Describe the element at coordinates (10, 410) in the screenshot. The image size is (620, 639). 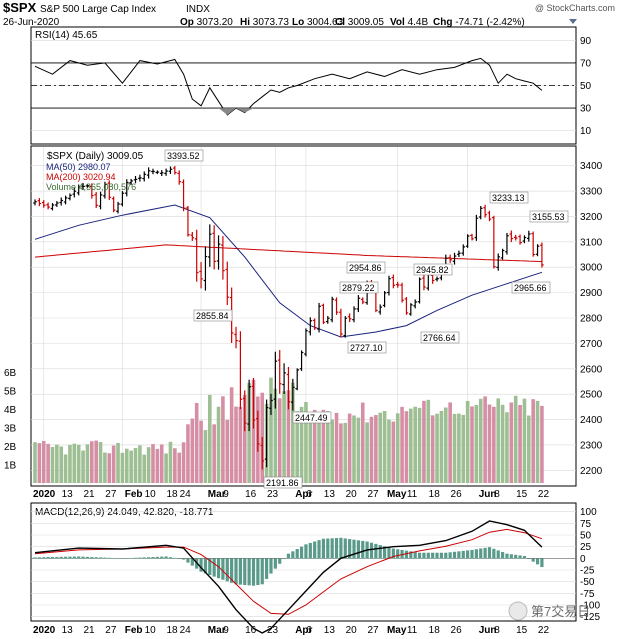
I see `volume-tick-label: 4B` at that location.